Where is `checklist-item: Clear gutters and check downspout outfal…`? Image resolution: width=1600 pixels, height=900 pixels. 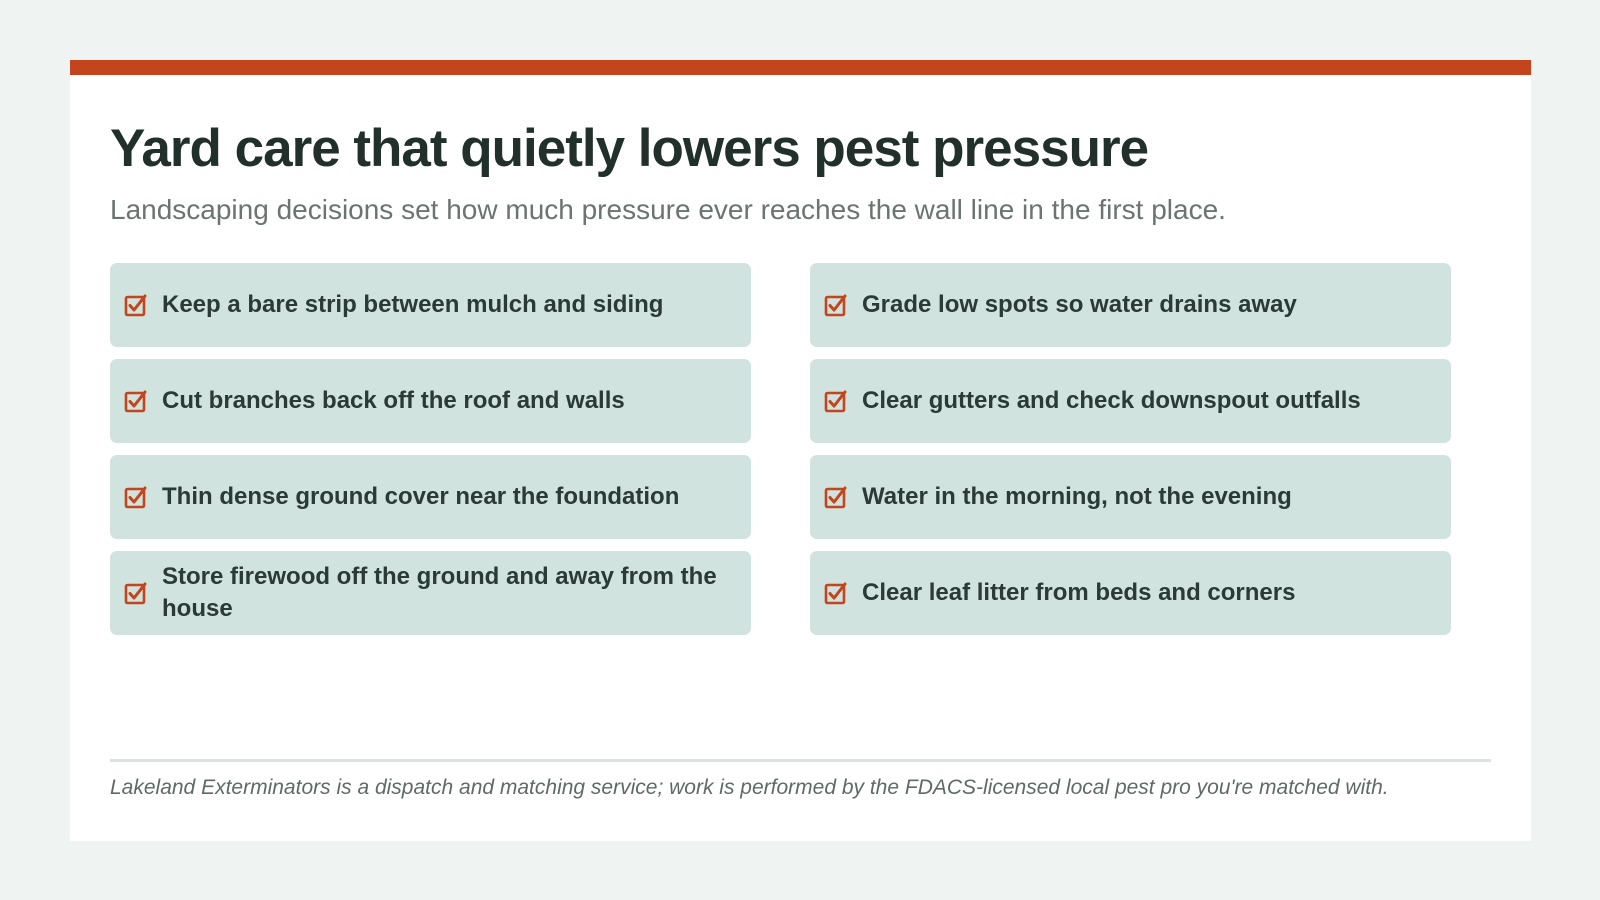 checklist-item: Clear gutters and check downspout outfal… is located at coordinates (1130, 401).